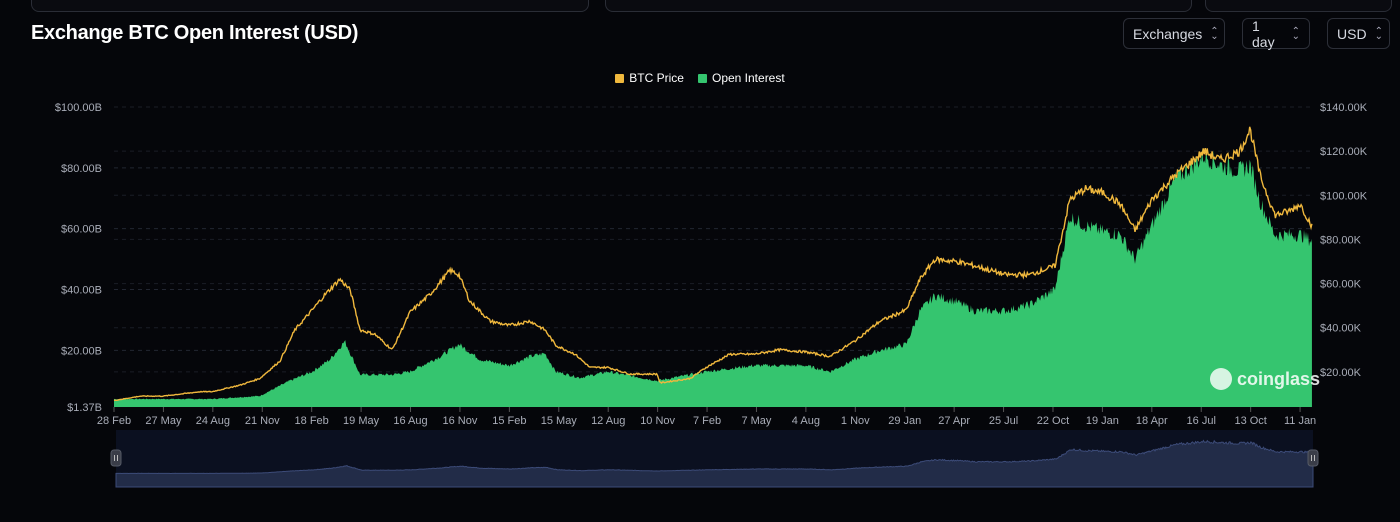 This screenshot has height=522, width=1400. I want to click on x-tick-label: 7 Feb, so click(707, 421).